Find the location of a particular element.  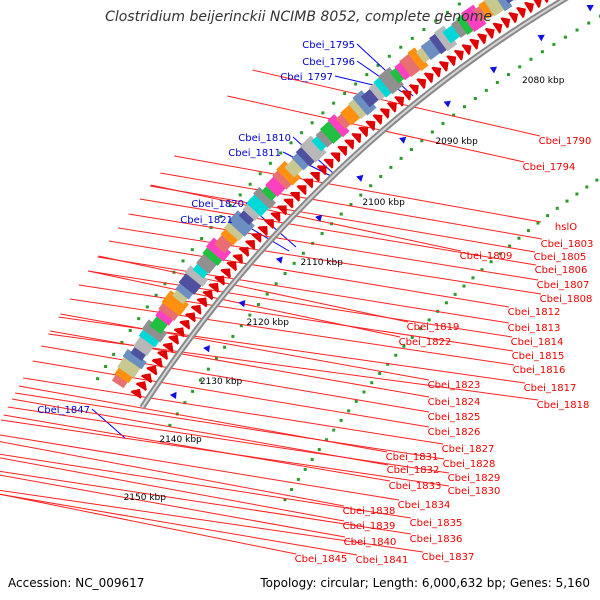

gene-label-right: Cbei_1837 is located at coordinates (448, 557).